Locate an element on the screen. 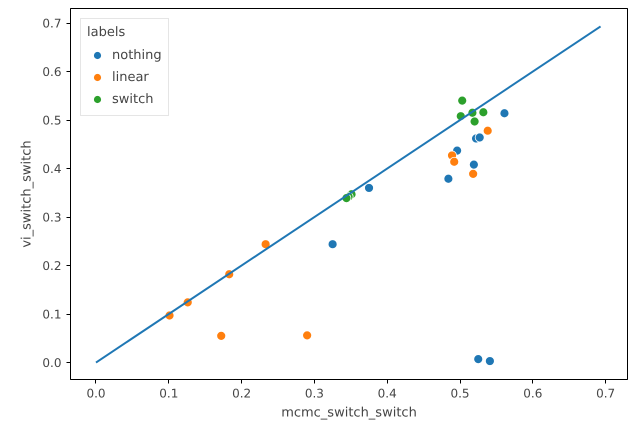 Image resolution: width=631 pixels, height=434 pixels. x-tick-label: 0.4 is located at coordinates (387, 393).